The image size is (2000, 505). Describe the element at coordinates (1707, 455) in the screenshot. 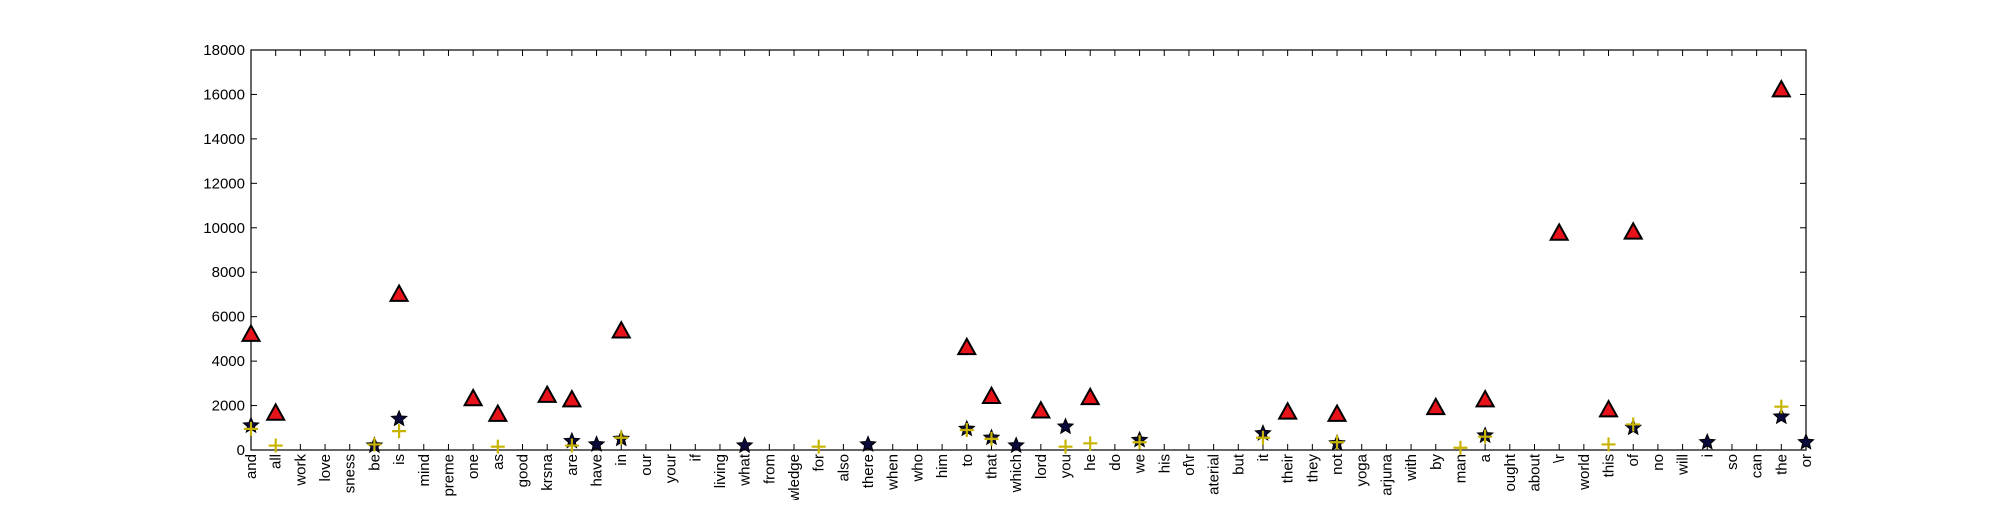

I see `x-category-label: i` at that location.